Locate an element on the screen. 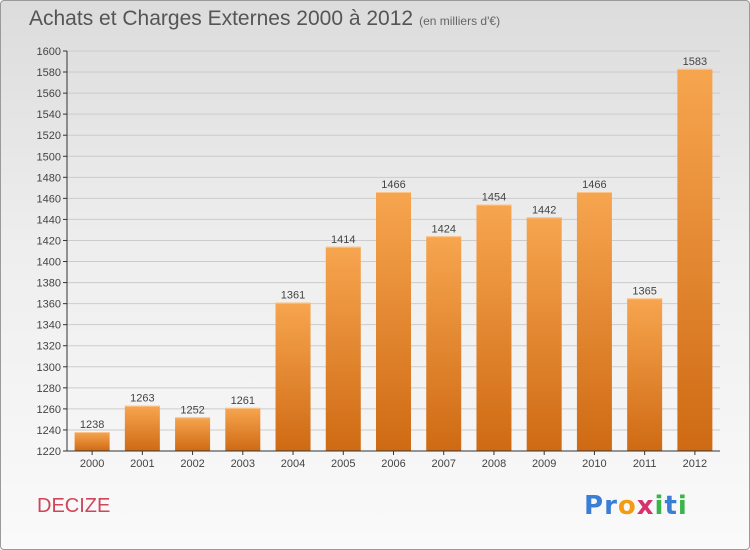  y-tick-label: 1340 is located at coordinates (49, 326).